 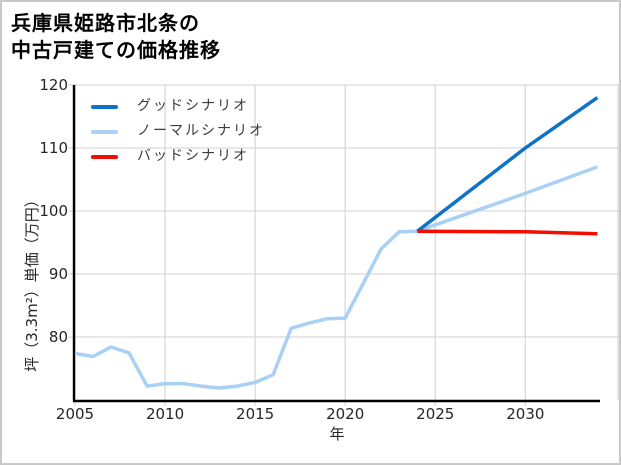 What do you see at coordinates (193, 106) in the screenshot?
I see `legend-label: グッドシナリオ` at bounding box center [193, 106].